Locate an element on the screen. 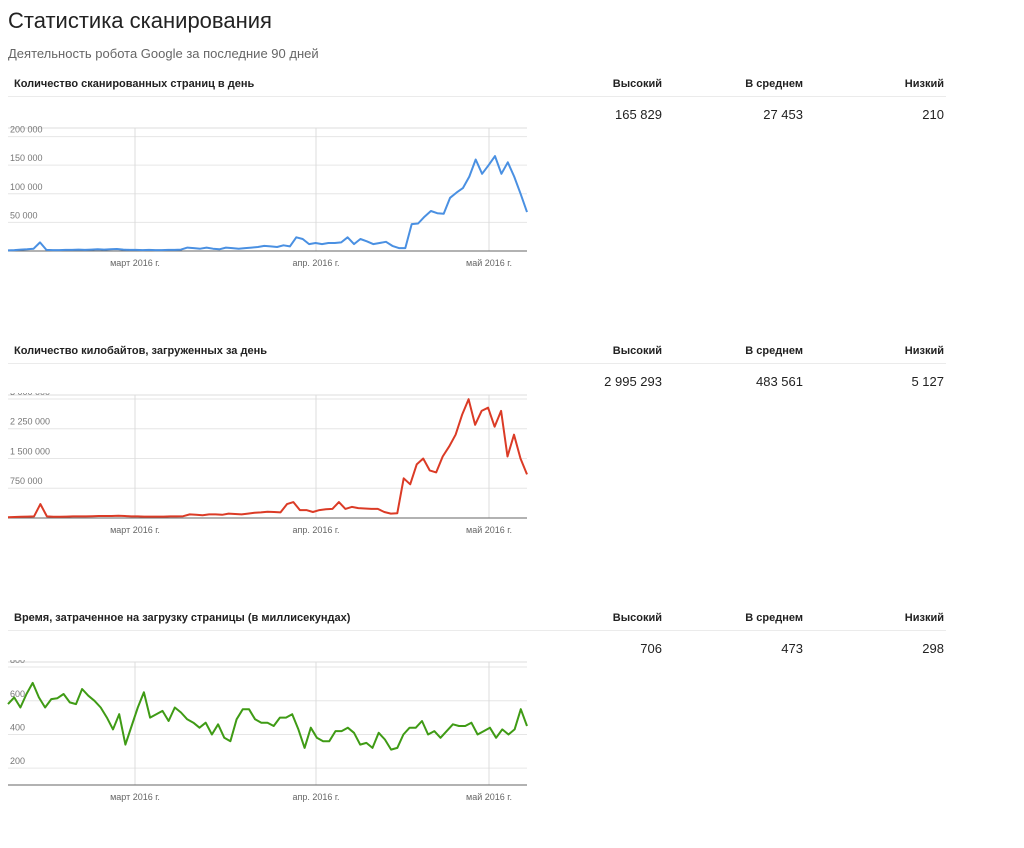  y-tick-label: 50 000 is located at coordinates (24, 215).